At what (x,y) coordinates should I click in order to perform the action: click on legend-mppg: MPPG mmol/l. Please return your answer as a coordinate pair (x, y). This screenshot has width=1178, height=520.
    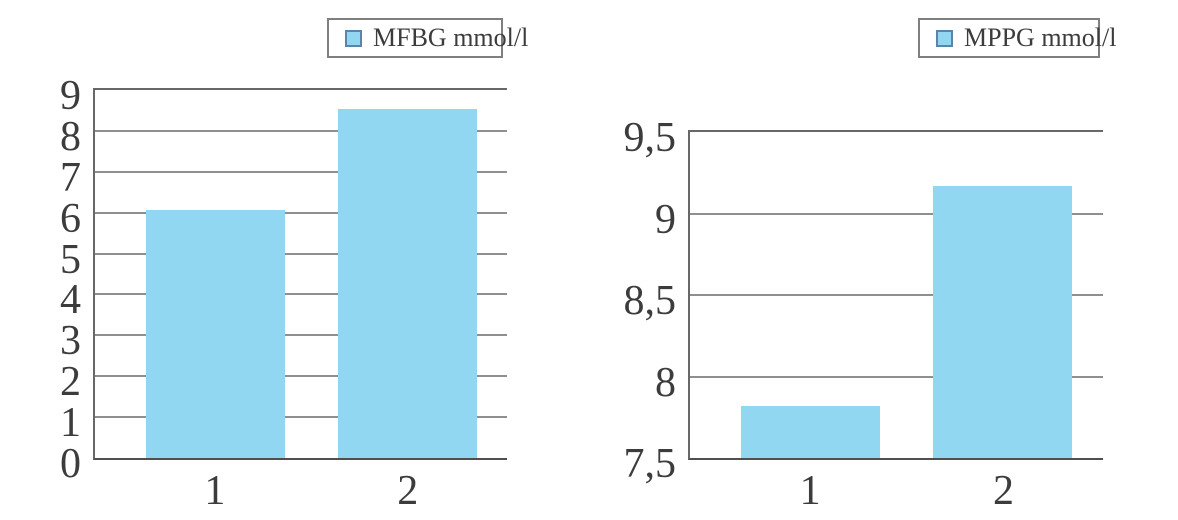
    Looking at the image, I should click on (1017, 38).